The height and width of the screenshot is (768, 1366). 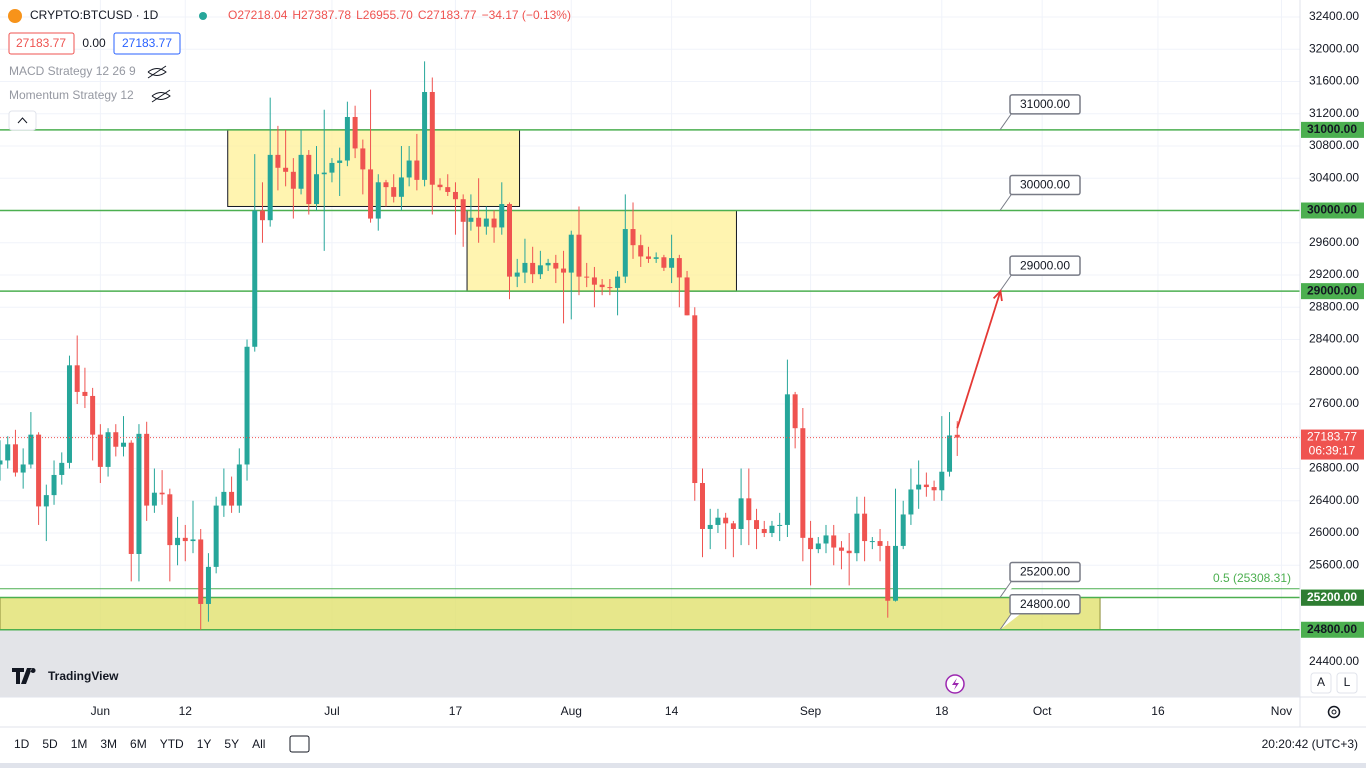 I want to click on timeframe-button: YTD, so click(x=172, y=744).